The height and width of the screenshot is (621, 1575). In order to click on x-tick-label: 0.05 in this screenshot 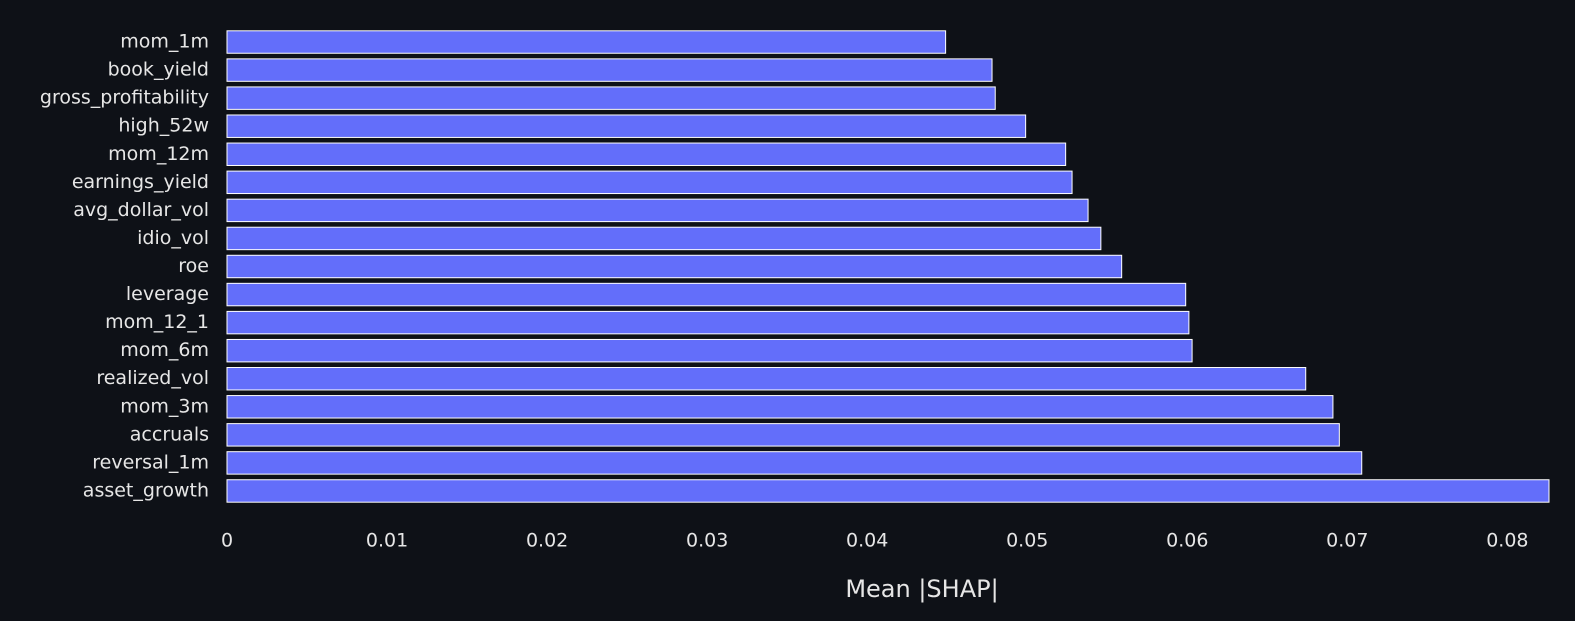, I will do `click(1027, 541)`.